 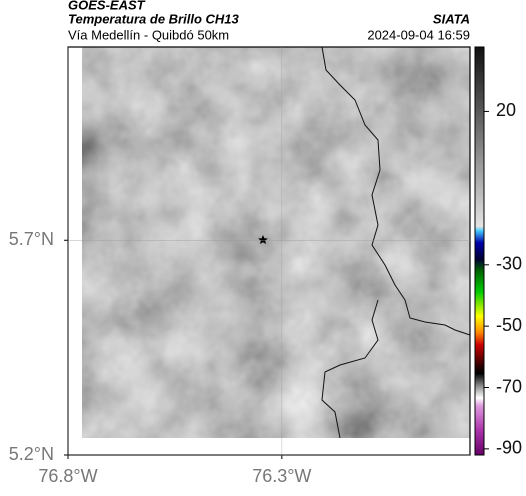 I want to click on y-tick-label: 5.7°N, so click(x=31, y=239).